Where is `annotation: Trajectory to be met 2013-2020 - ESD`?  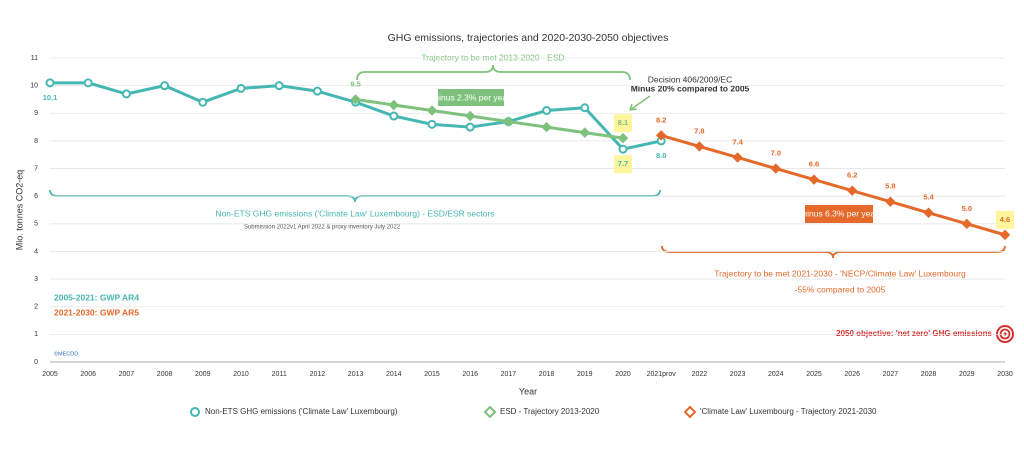 annotation: Trajectory to be met 2013-2020 - ESD is located at coordinates (492, 57).